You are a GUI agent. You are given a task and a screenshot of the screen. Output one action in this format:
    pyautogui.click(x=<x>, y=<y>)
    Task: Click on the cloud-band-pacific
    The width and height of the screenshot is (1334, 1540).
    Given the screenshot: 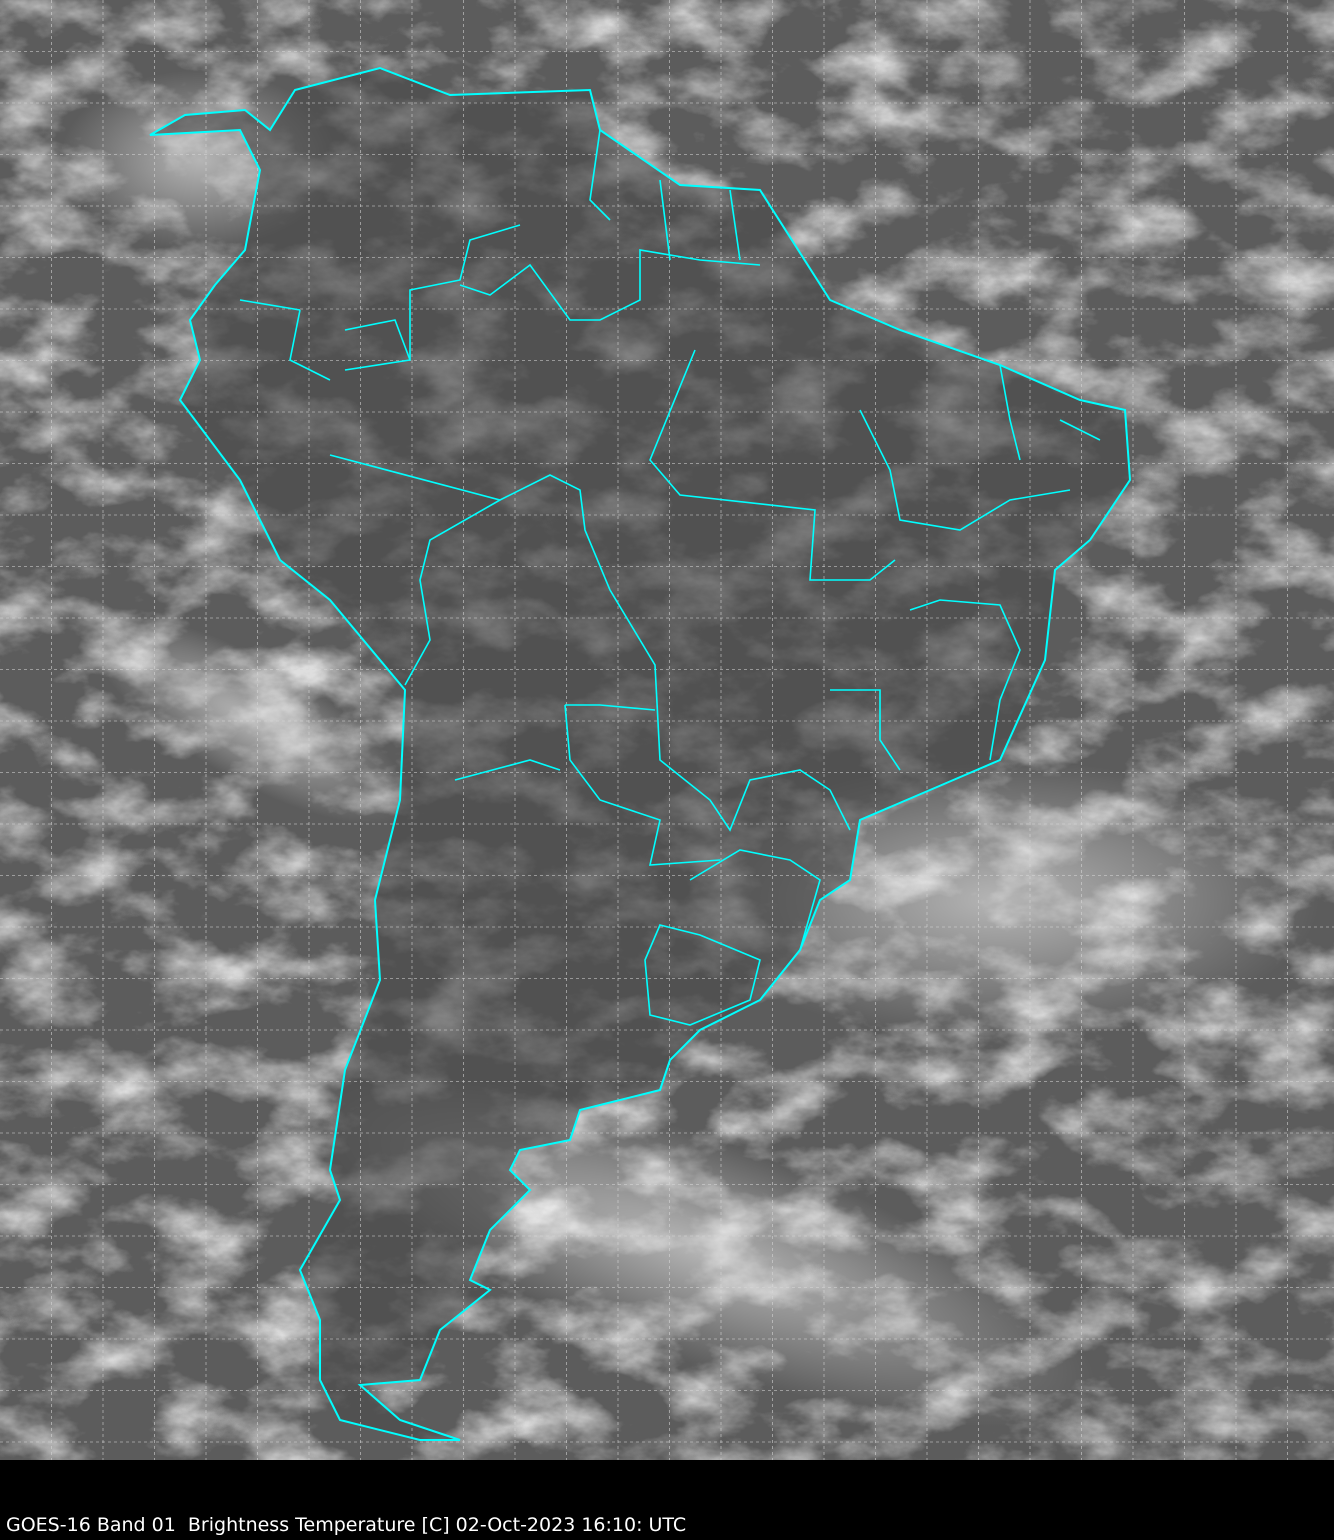 What is the action you would take?
    pyautogui.click(x=250, y=720)
    